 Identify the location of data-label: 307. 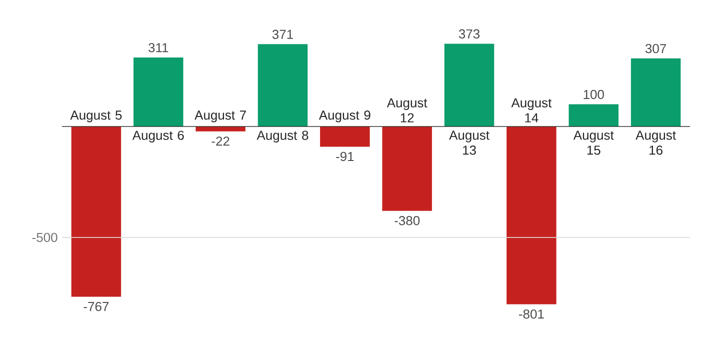
(655, 49).